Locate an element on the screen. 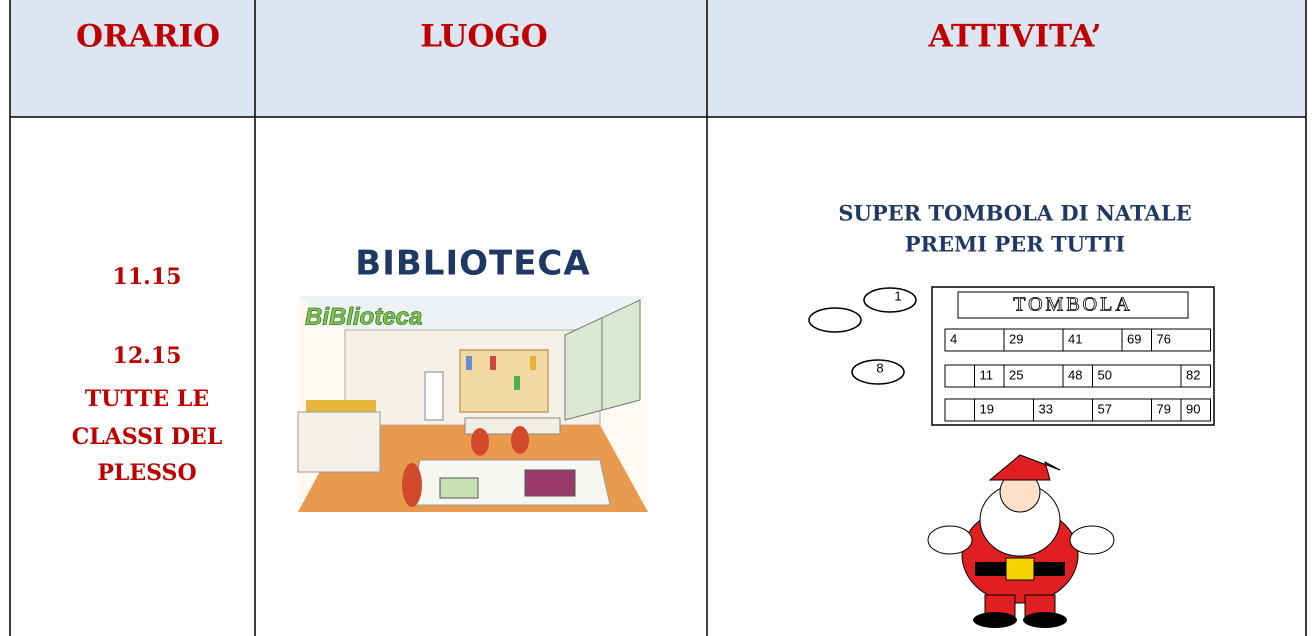 The width and height of the screenshot is (1316, 636). activity-line: PREMI PER TUTTI is located at coordinates (1015, 244).